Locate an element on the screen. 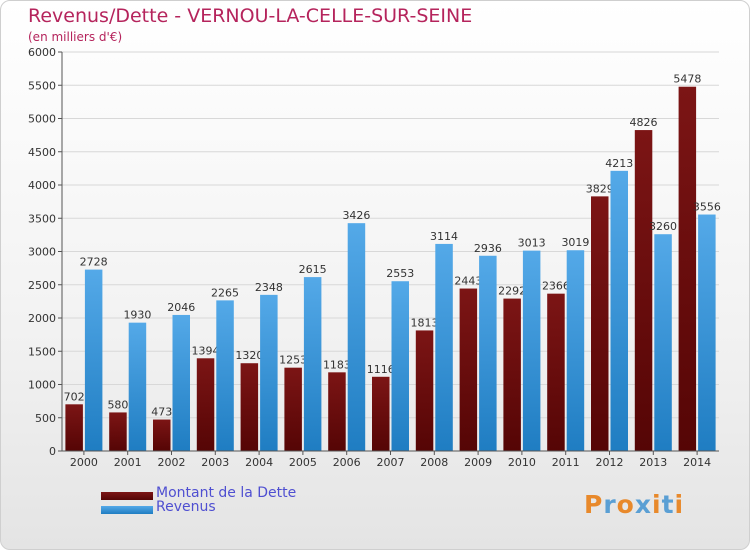  data-label-revenue: 2615 is located at coordinates (313, 269).